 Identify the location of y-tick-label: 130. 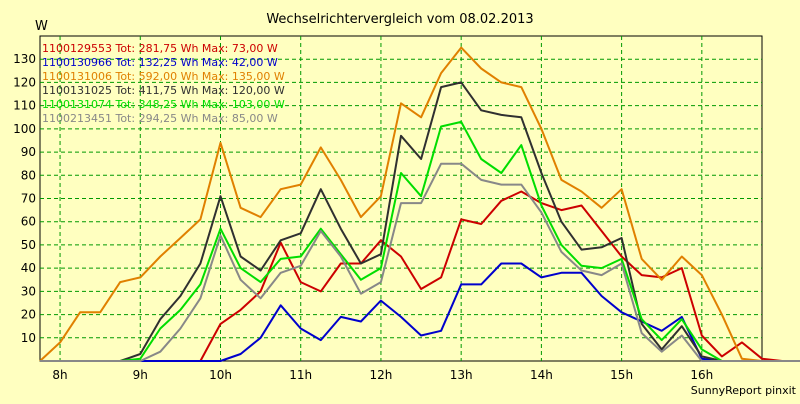
(24, 59).